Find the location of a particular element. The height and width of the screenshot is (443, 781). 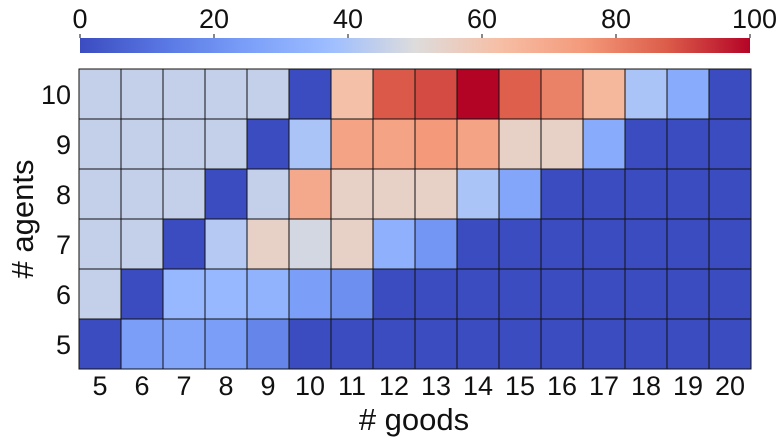

x-tick-label: 19 is located at coordinates (688, 386).